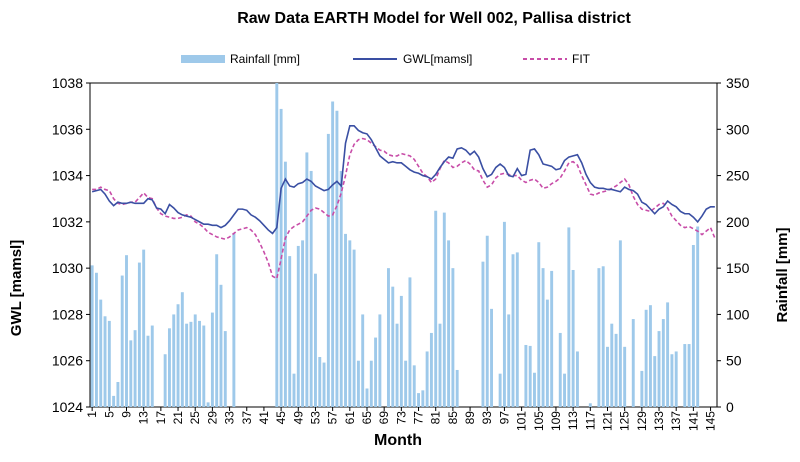 The image size is (800, 462). Describe the element at coordinates (676, 421) in the screenshot. I see `x-tick-label: 137` at that location.